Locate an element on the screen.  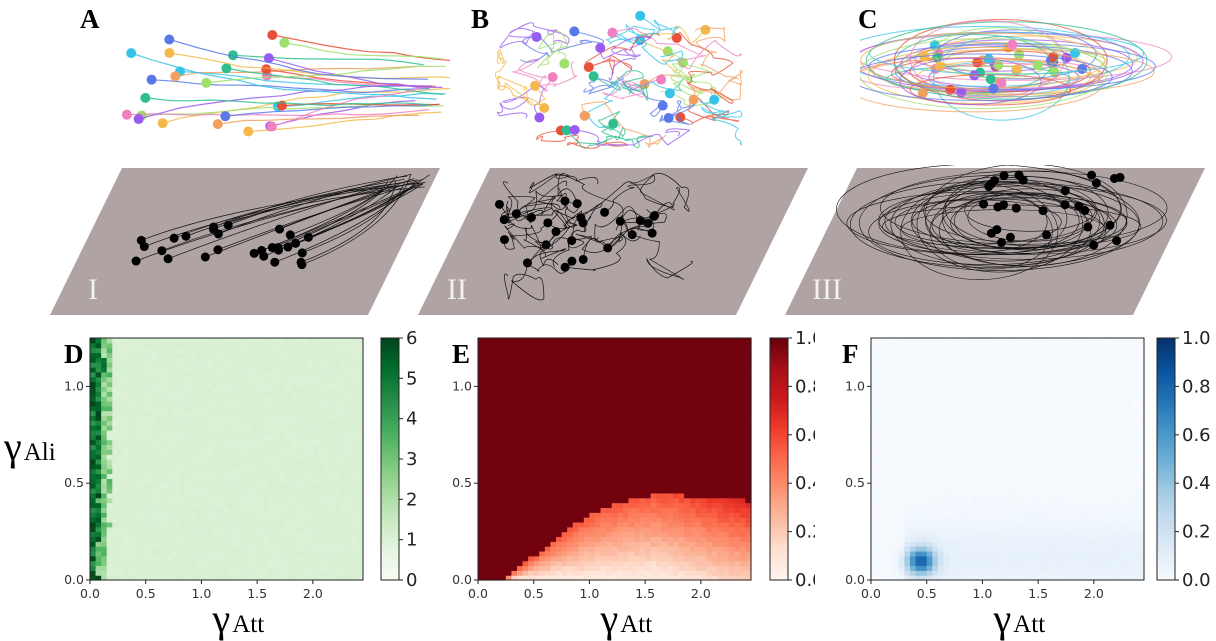
trail-line is located at coordinates (361, 48).